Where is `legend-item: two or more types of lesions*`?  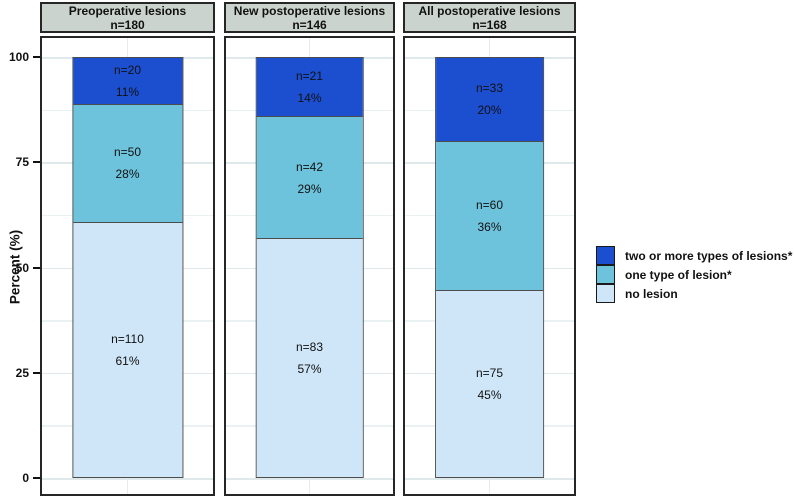
legend-item: two or more types of lesions* is located at coordinates (694, 255).